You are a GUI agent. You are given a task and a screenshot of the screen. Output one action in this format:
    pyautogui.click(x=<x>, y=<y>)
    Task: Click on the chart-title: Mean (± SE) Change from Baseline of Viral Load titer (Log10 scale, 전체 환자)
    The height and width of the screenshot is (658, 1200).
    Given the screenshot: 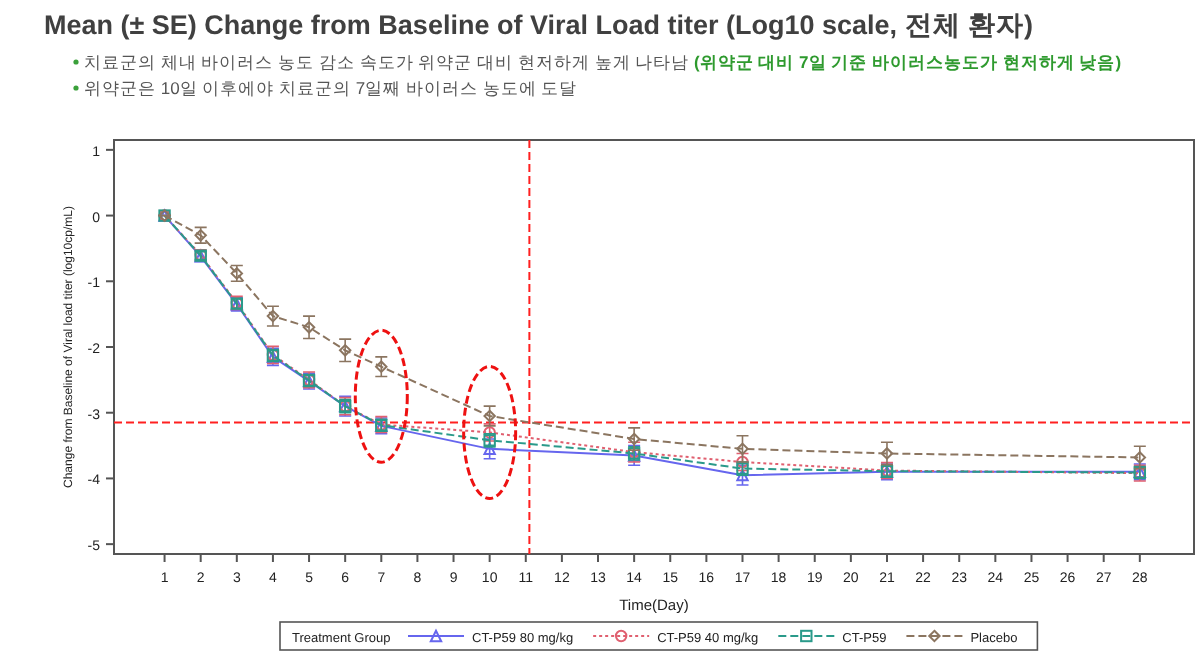 What is the action you would take?
    pyautogui.click(x=539, y=25)
    